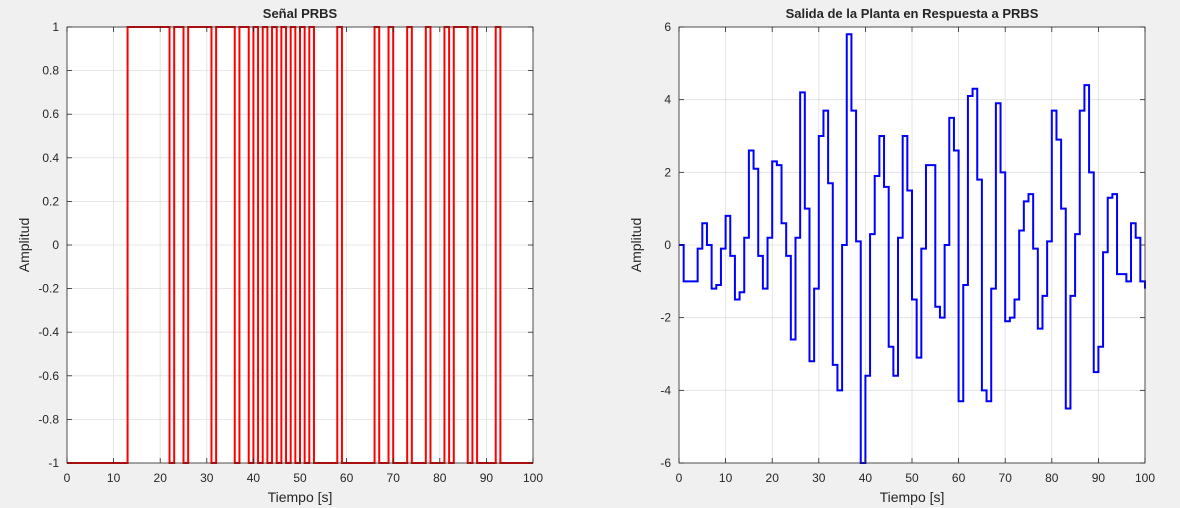 Image resolution: width=1180 pixels, height=508 pixels. Describe the element at coordinates (667, 172) in the screenshot. I see `y-tick-label: 2` at that location.